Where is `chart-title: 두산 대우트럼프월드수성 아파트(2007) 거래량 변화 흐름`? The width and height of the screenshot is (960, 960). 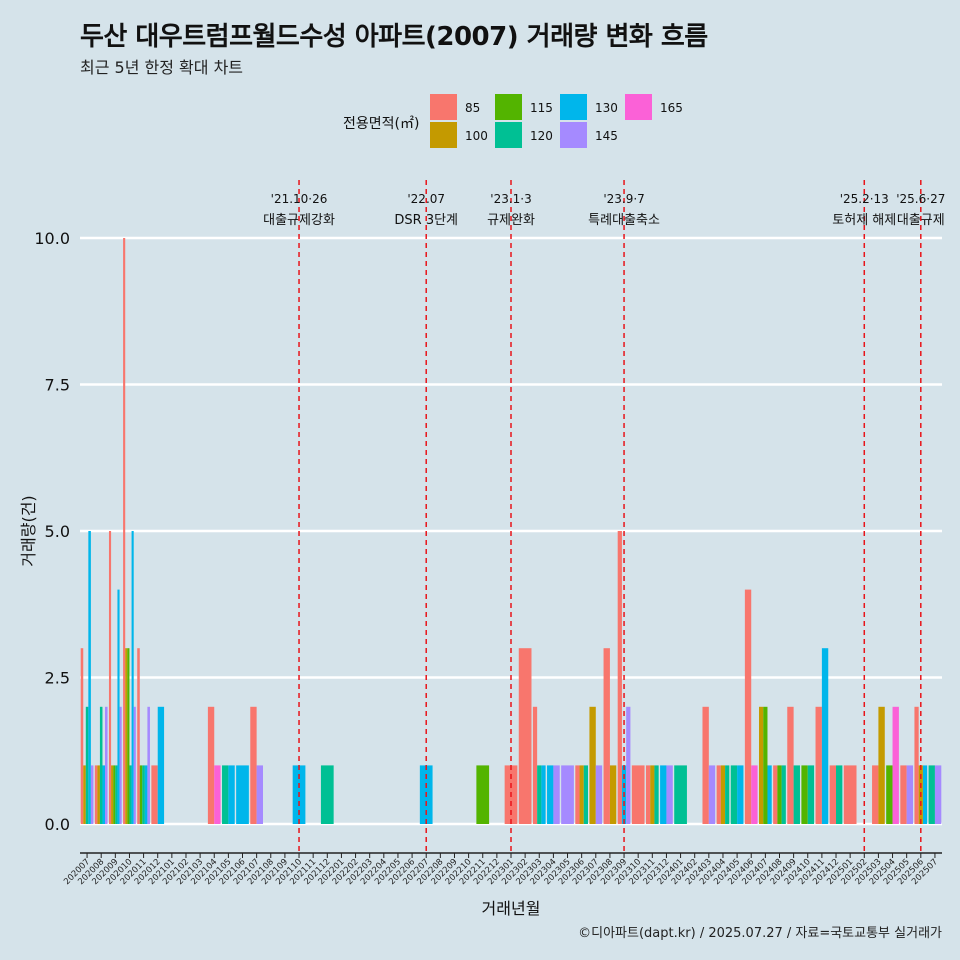
chart-title: 두산 대우트럼프월드수성 아파트(2007) 거래량 변화 흐름 is located at coordinates (394, 37).